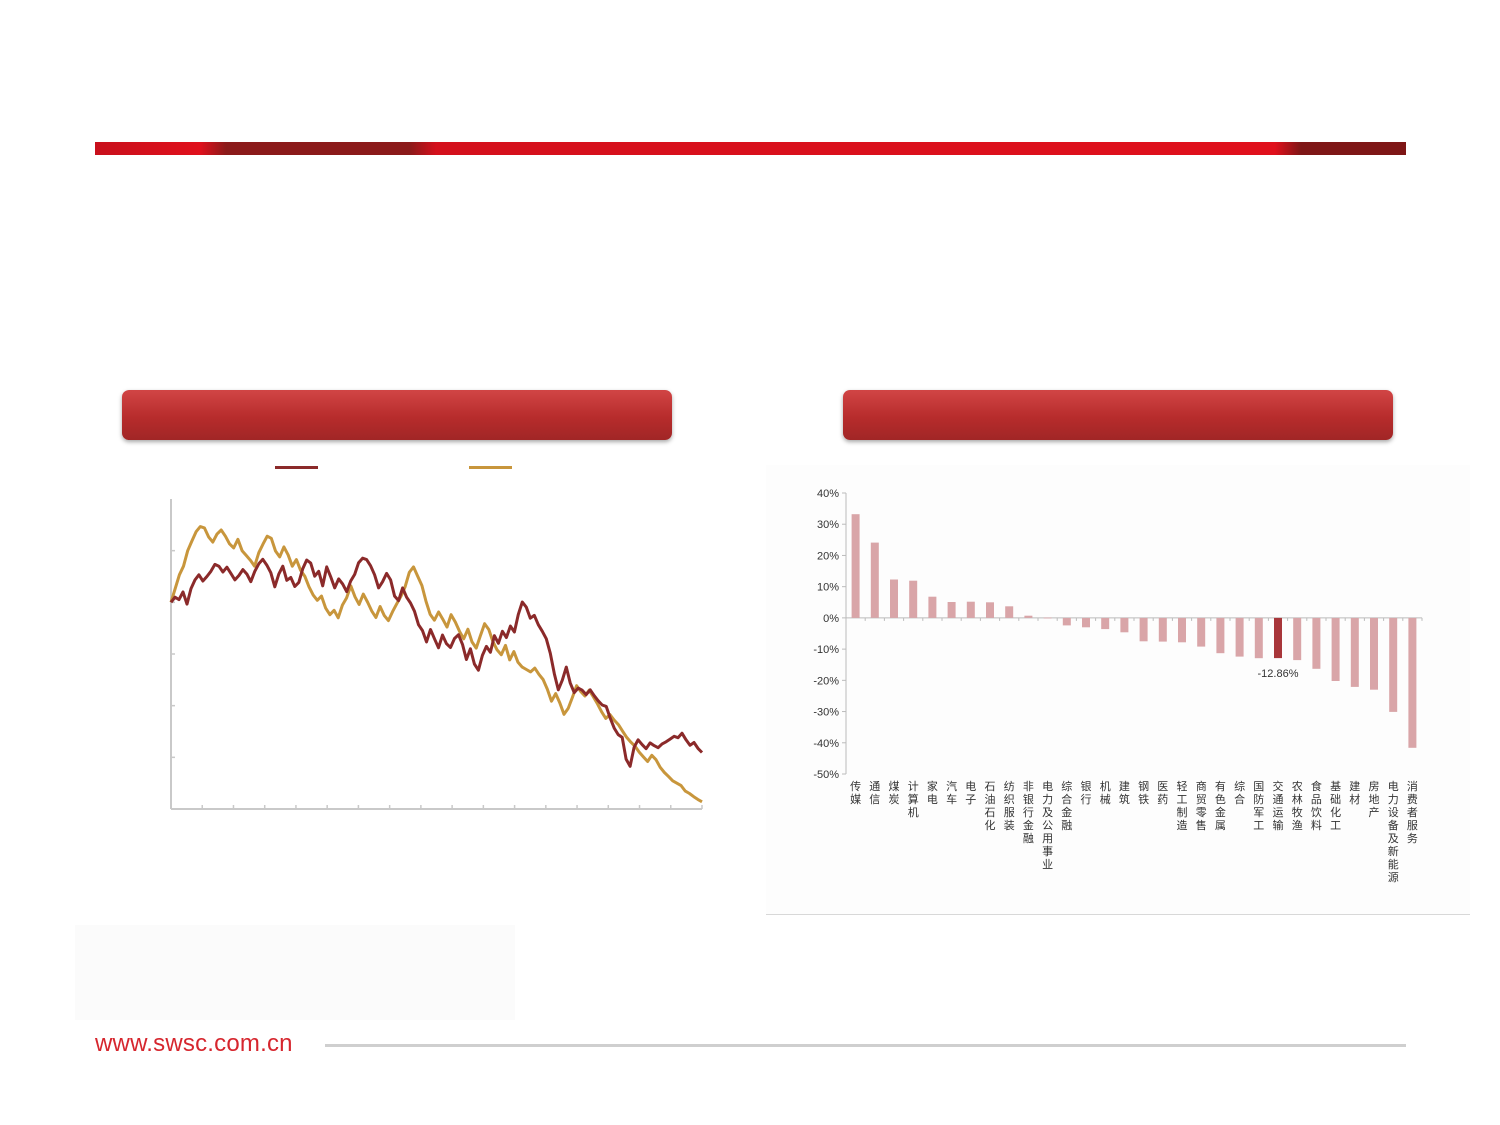  What do you see at coordinates (1201, 805) in the screenshot?
I see `category-label-18: 商贸零售` at bounding box center [1201, 805].